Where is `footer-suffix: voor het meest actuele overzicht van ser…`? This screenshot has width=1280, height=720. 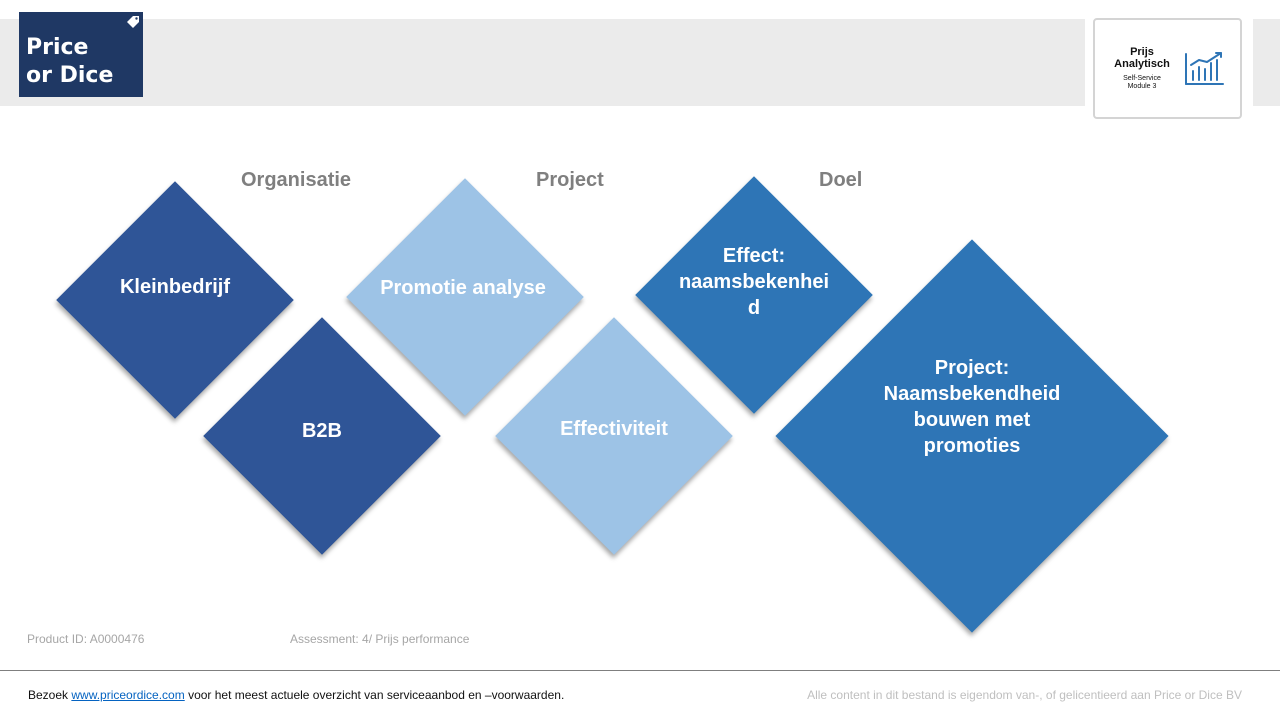
footer-suffix: voor het meest actuele overzicht van ser… is located at coordinates (374, 695).